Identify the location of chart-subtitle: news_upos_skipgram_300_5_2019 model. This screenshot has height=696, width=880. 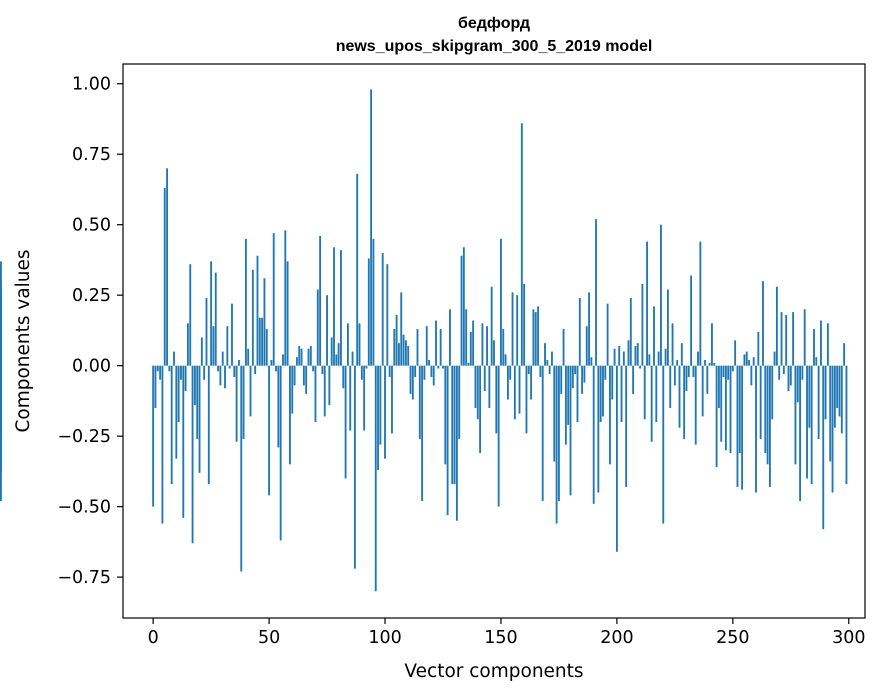
(494, 46).